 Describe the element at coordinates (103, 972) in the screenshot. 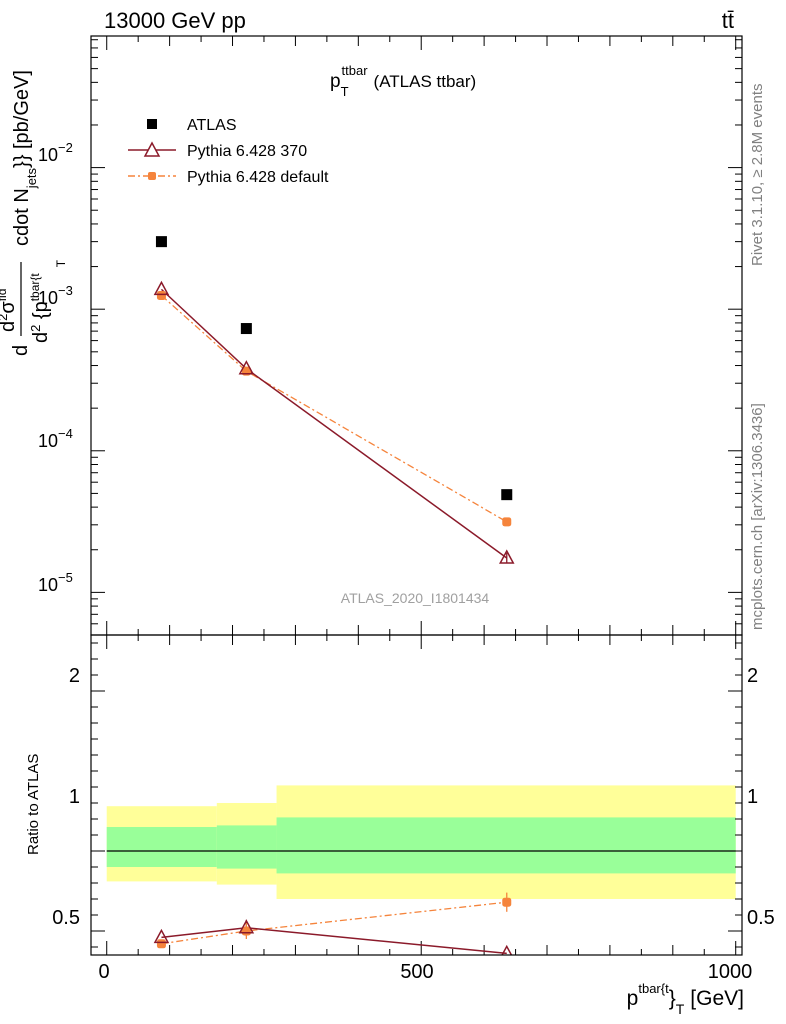

I see `x-tick-label: 0` at that location.